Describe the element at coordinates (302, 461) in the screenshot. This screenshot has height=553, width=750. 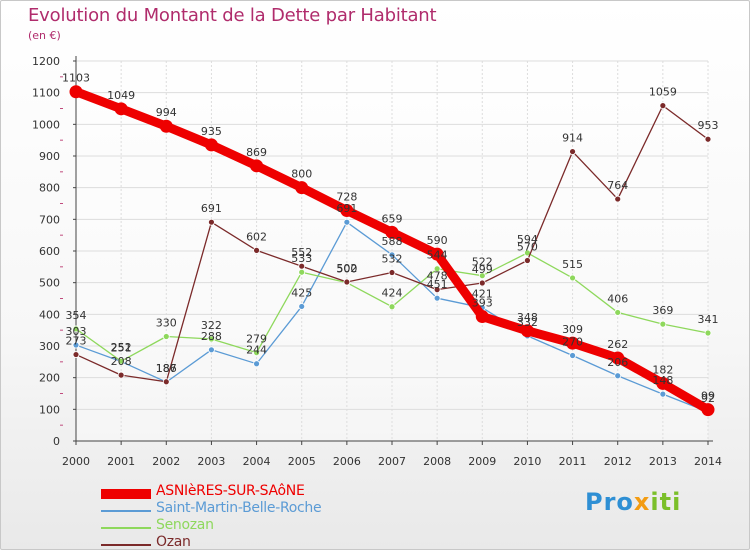
I see `x-tick-label: 2005` at that location.